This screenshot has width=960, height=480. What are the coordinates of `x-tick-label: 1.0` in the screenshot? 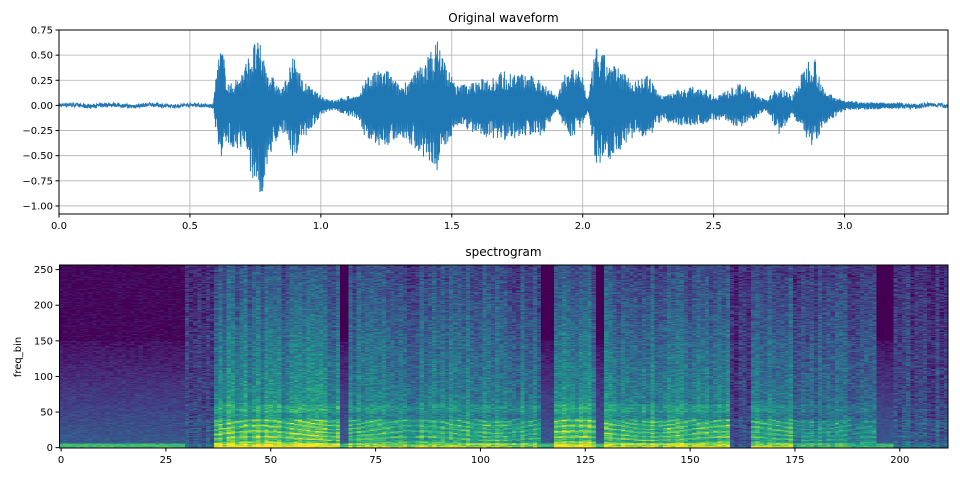 It's located at (321, 226).